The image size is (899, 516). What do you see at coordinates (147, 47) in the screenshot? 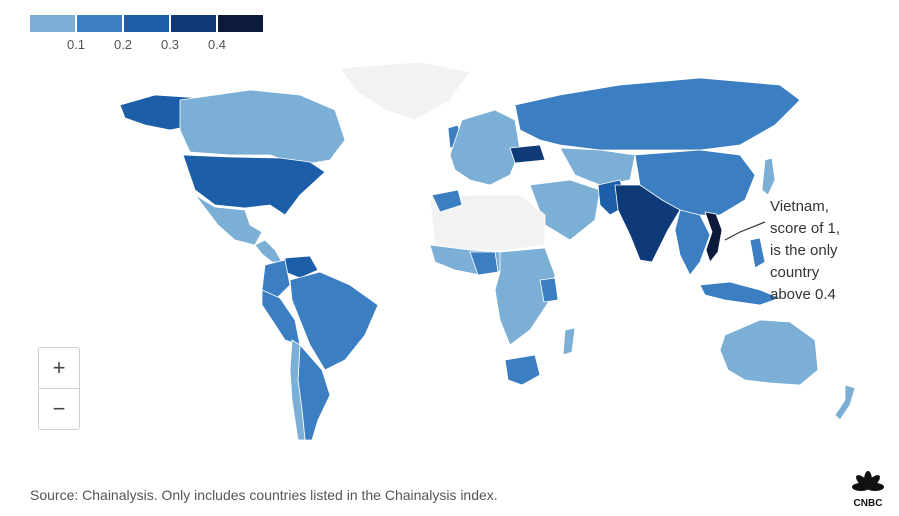
I see `legend-ticks: 0.1 0.2 0.3 0.4` at bounding box center [147, 47].